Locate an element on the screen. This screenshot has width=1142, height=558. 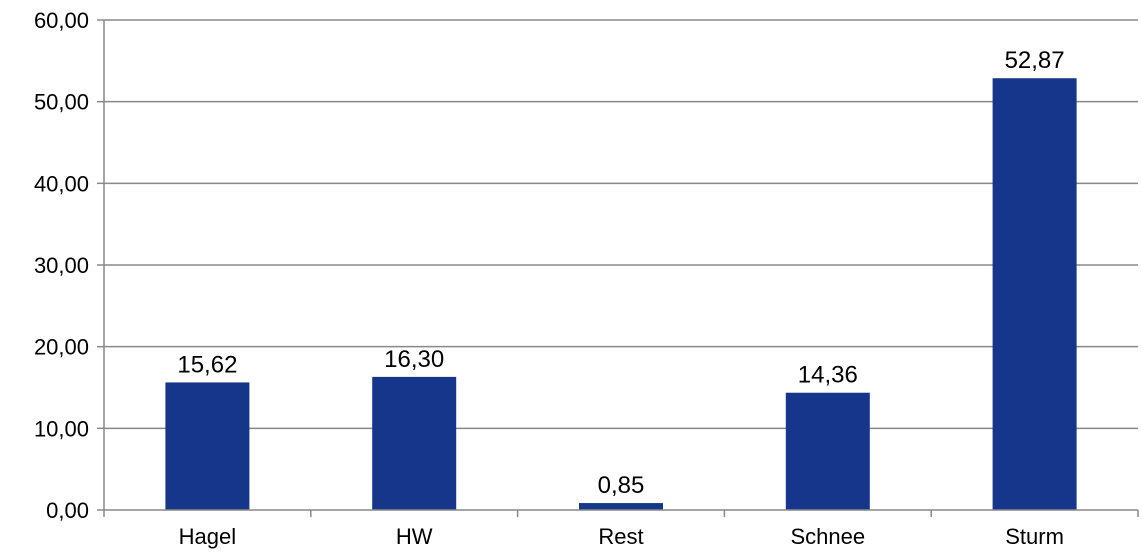
data-label: 0,85 is located at coordinates (621, 485).